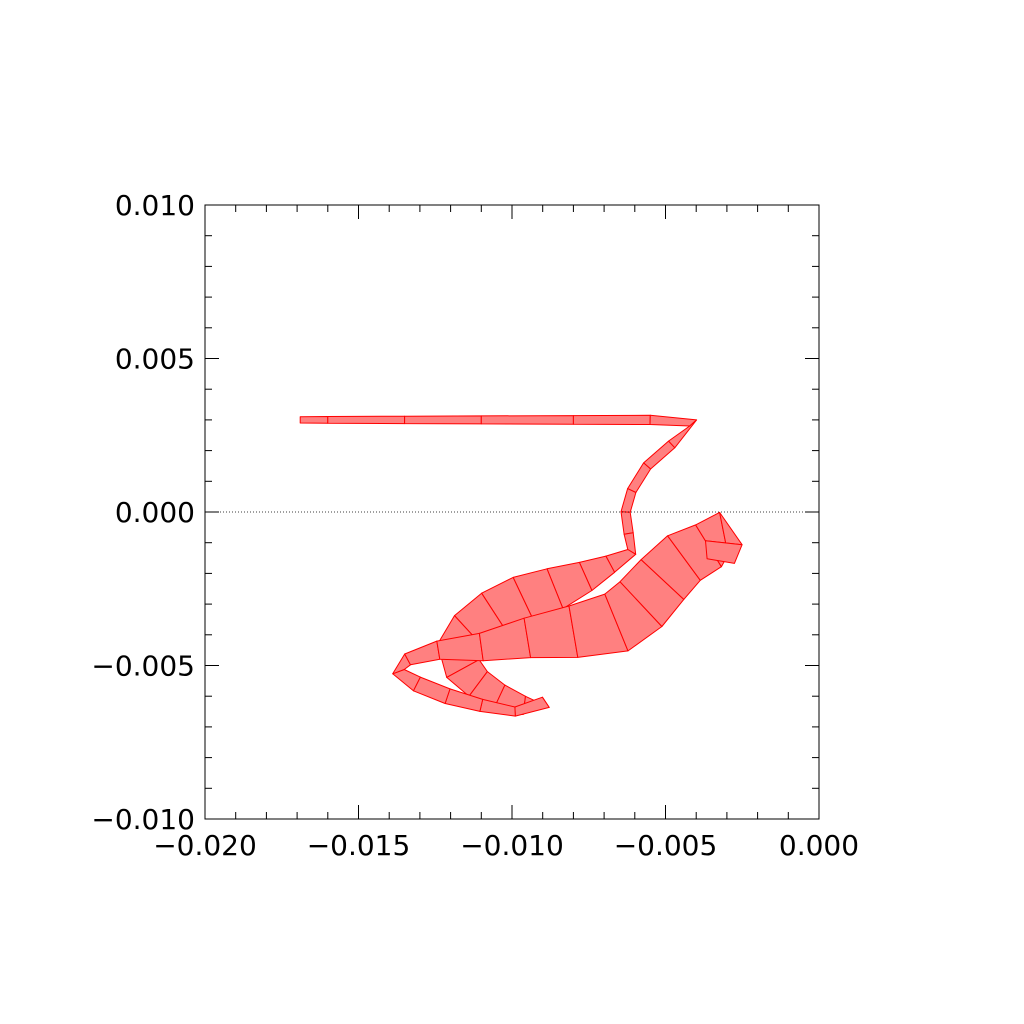  What do you see at coordinates (205, 845) in the screenshot?
I see `x-tick-label: −0.020` at bounding box center [205, 845].